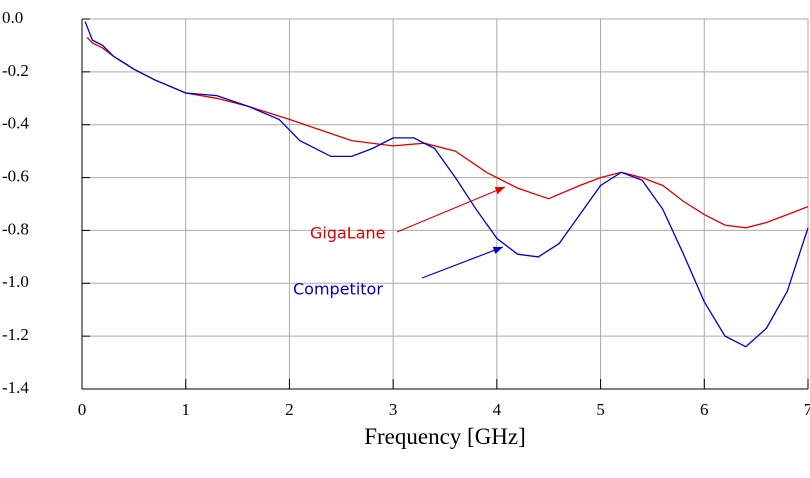 Image resolution: width=810 pixels, height=478 pixels. I want to click on x-tick-label: 1, so click(185, 409).